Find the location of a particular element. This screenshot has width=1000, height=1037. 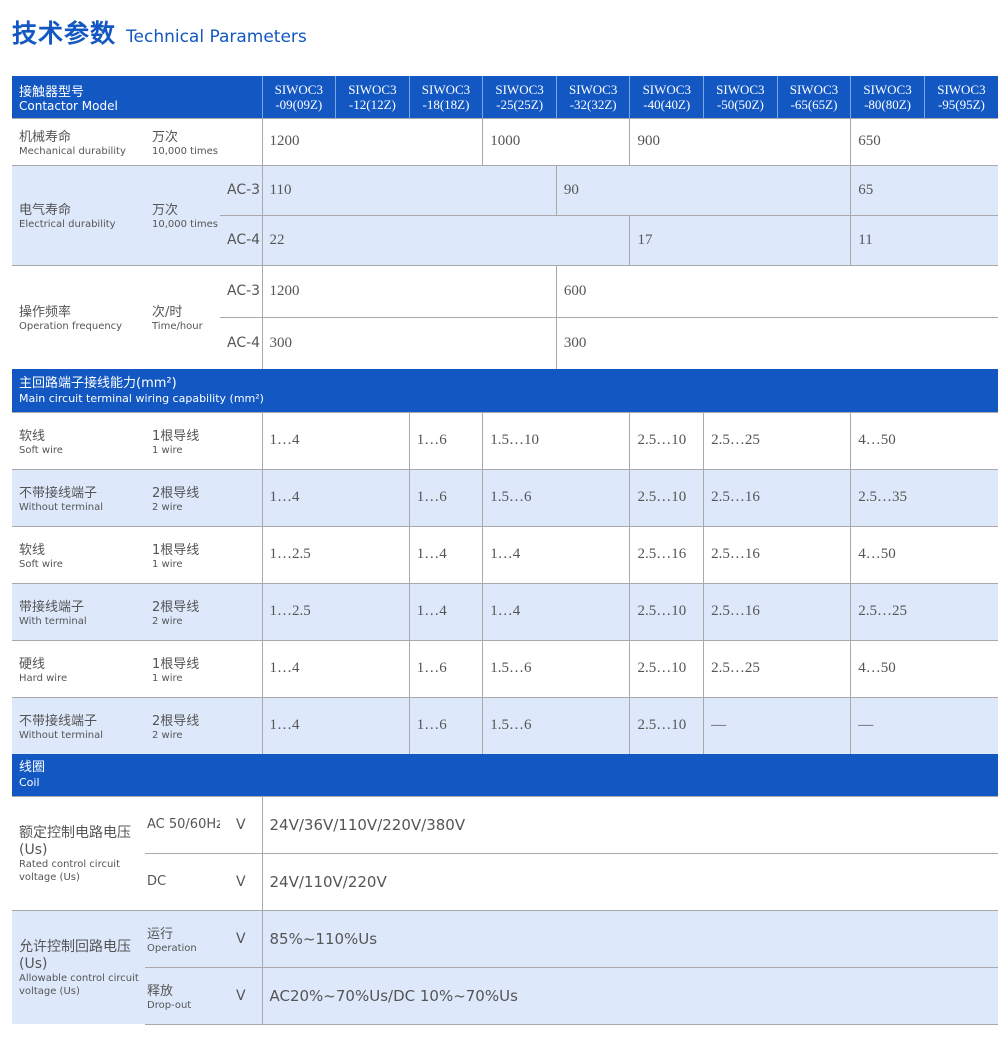

model-header: SIWOC3 -50(50Z) is located at coordinates (740, 97).